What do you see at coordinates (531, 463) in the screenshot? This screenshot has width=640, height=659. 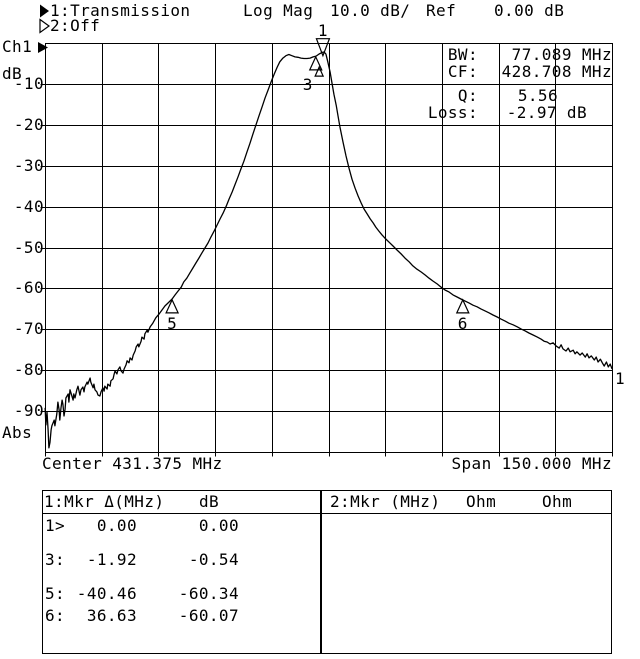 I see `span-label: Span 150.000 MHz` at bounding box center [531, 463].